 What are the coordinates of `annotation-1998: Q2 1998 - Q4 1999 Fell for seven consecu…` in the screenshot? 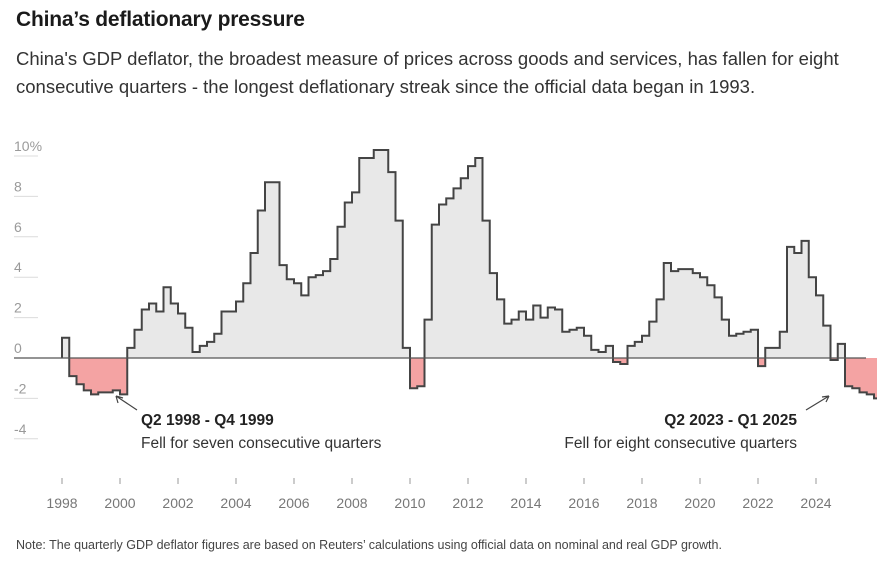 It's located at (248, 423).